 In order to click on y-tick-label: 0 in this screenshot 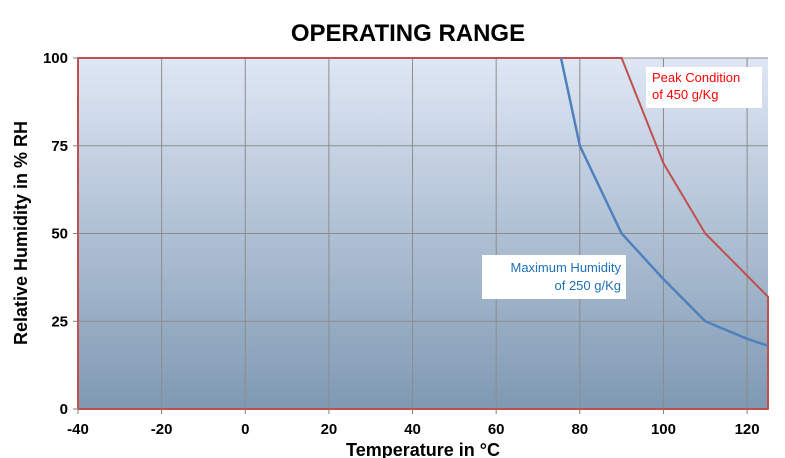, I will do `click(64, 409)`.